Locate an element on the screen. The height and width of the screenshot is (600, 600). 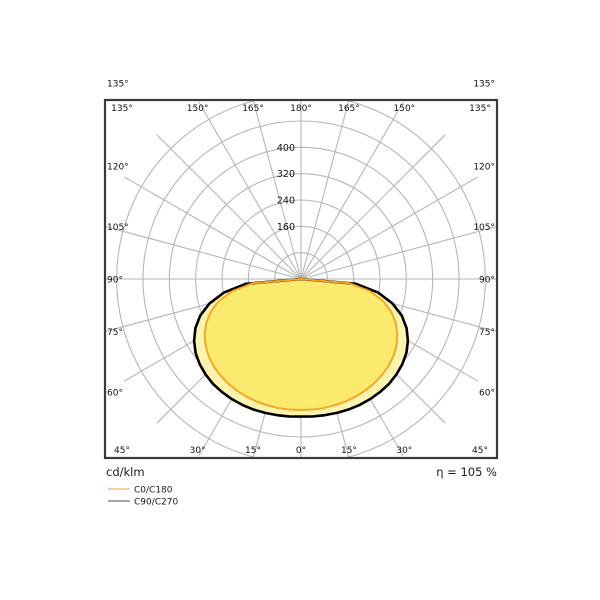
angle-tick-top-0: 135° is located at coordinates (122, 109).